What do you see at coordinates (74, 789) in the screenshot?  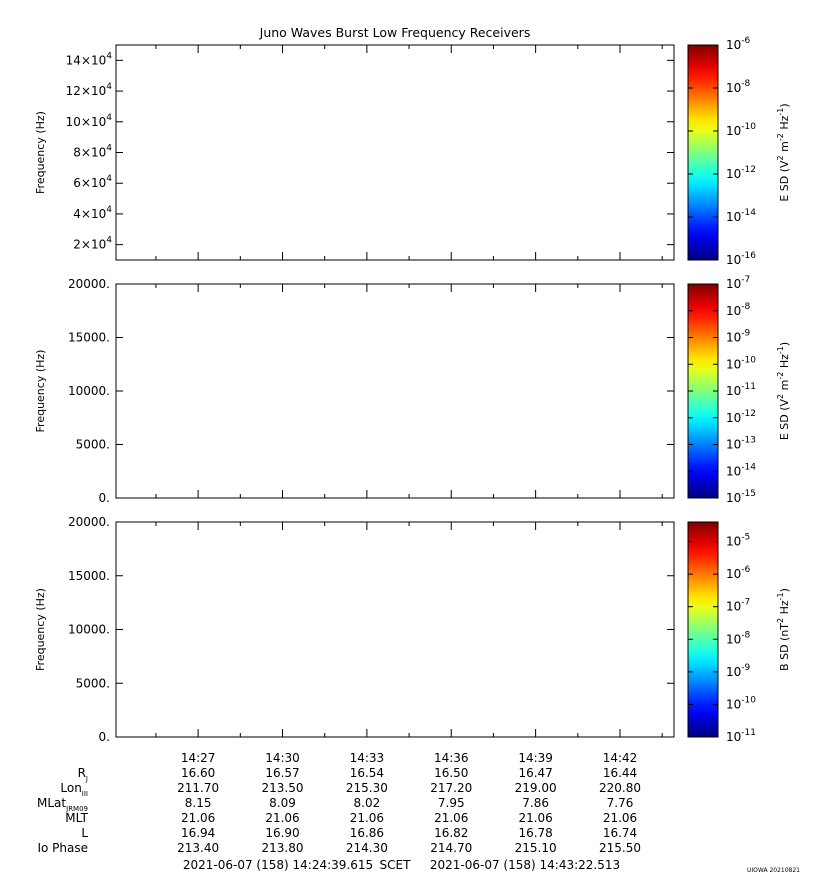 I see `ephemeris-row-label: LonIII` at bounding box center [74, 789].